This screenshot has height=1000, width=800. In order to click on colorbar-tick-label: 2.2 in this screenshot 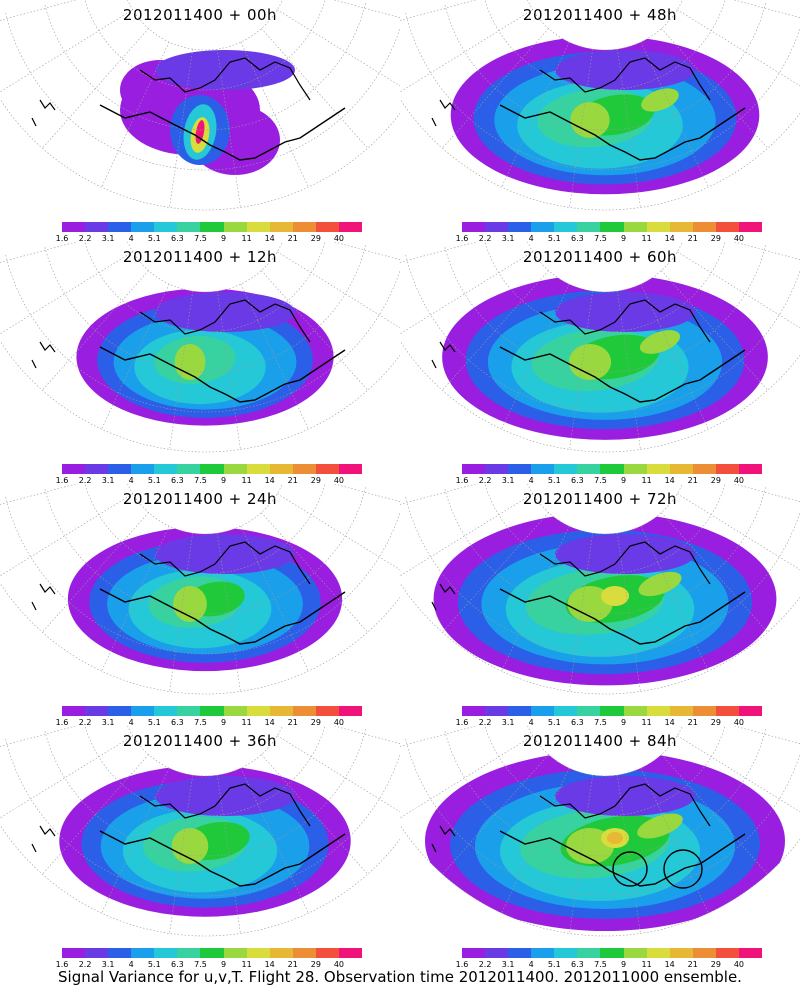, I will do `click(485, 238)`.